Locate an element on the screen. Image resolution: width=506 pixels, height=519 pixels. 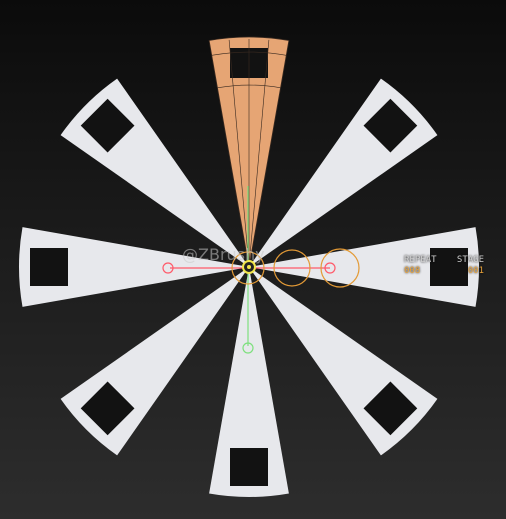
gizmo-ring-small is located at coordinates (248, 268).